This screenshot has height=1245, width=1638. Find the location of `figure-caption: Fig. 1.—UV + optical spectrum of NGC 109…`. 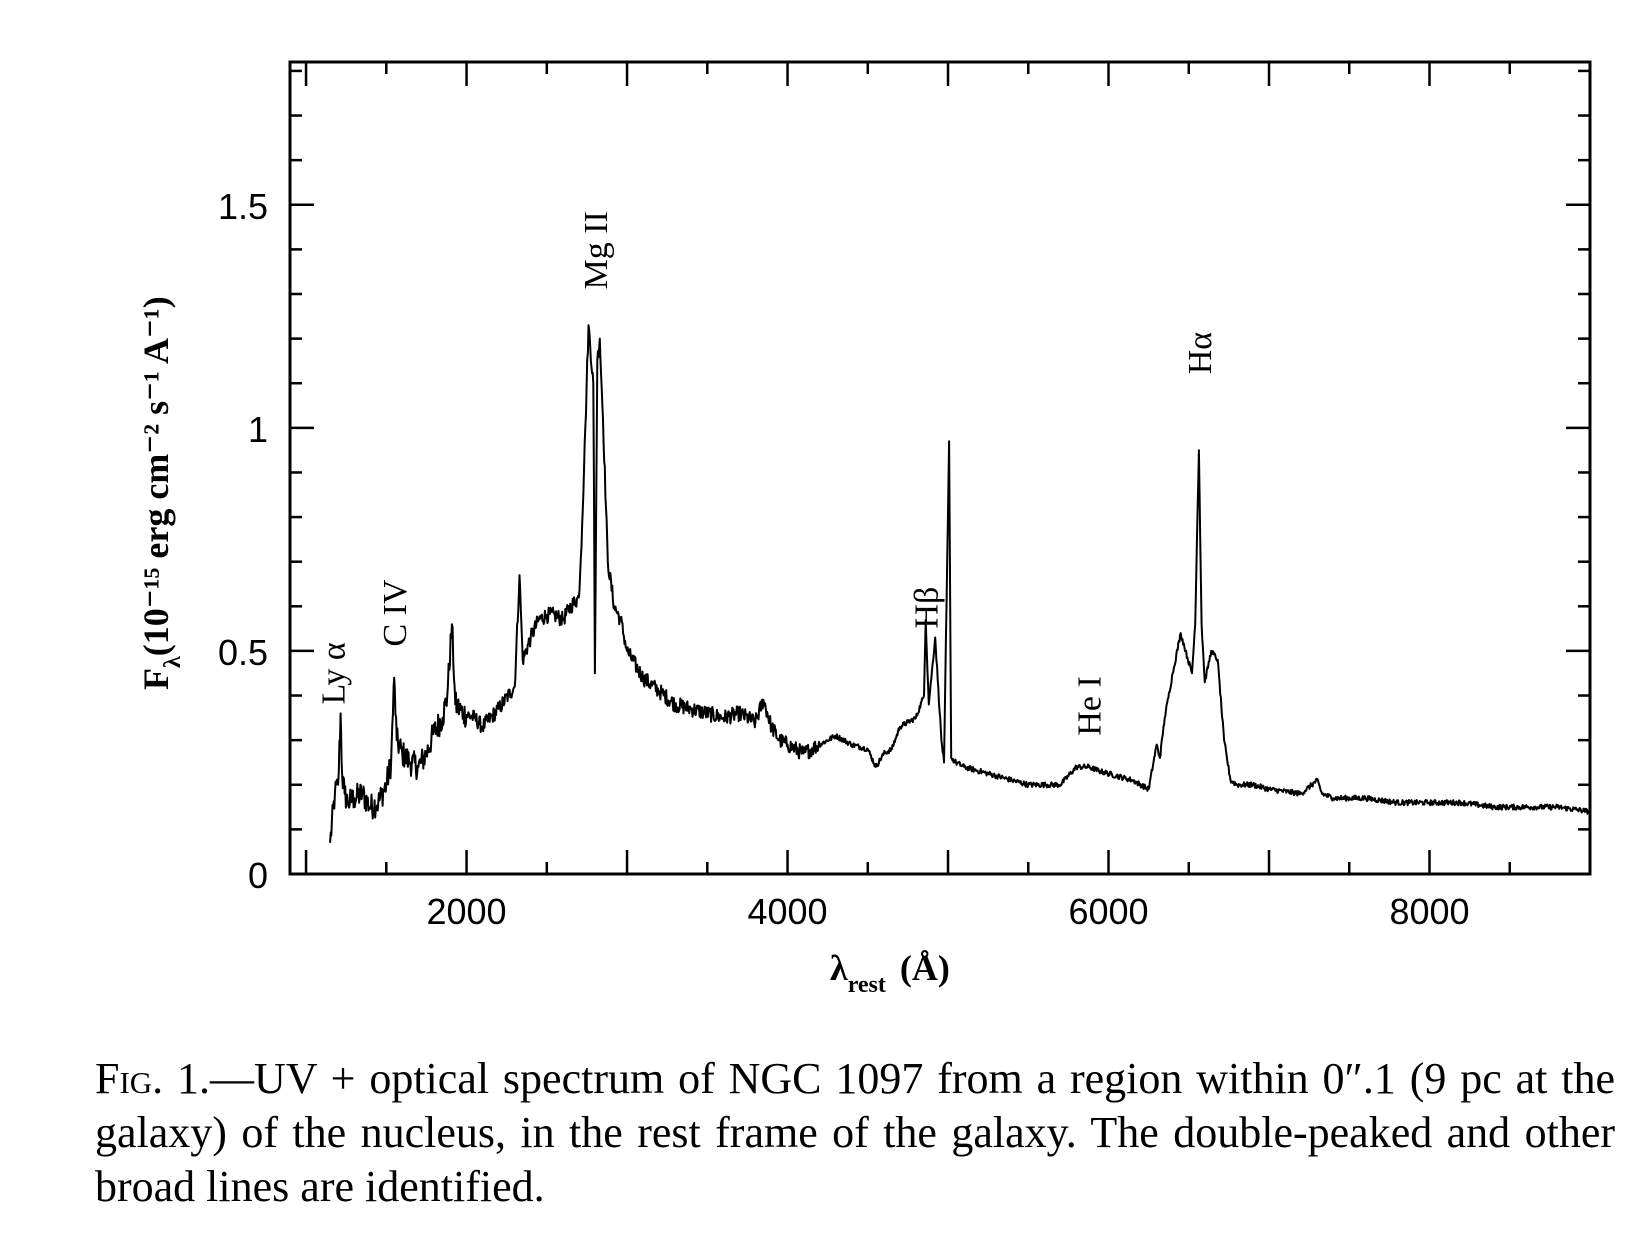

figure-caption: Fig. 1.—UV + optical spectrum of NGC 109… is located at coordinates (855, 1133).